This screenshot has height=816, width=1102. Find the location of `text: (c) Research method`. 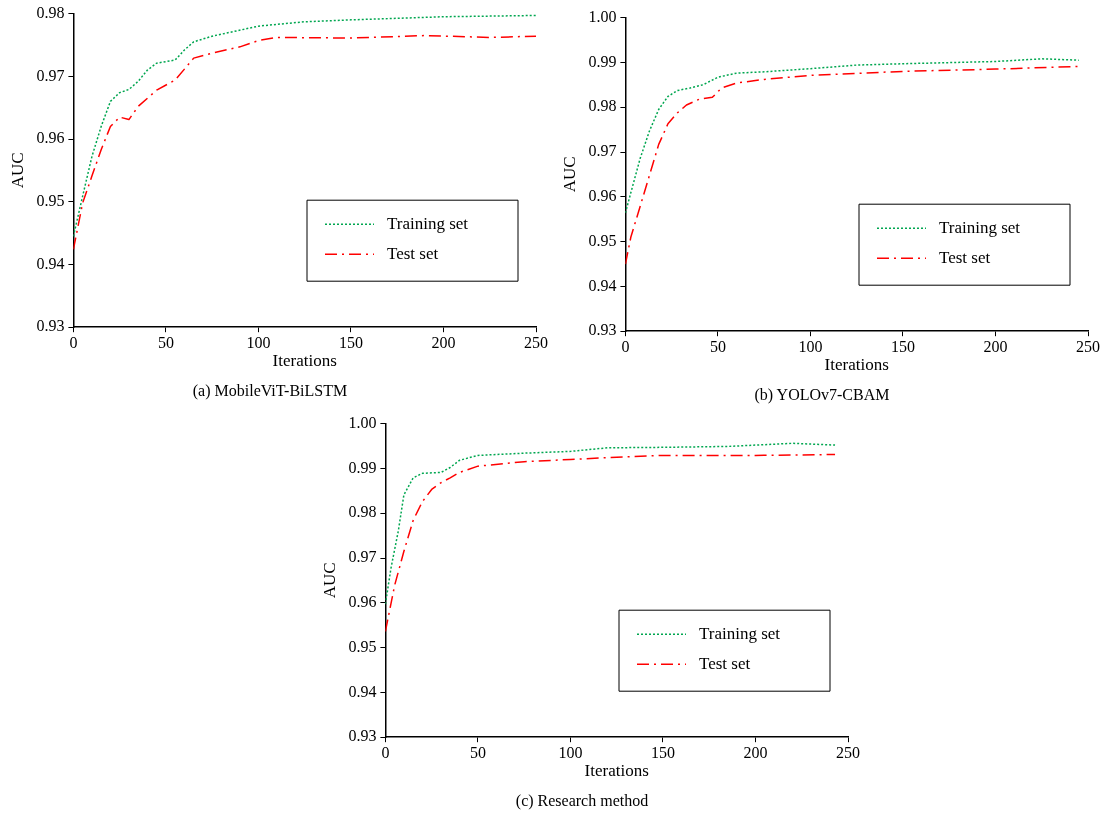

text: (c) Research method is located at coordinates (582, 800).